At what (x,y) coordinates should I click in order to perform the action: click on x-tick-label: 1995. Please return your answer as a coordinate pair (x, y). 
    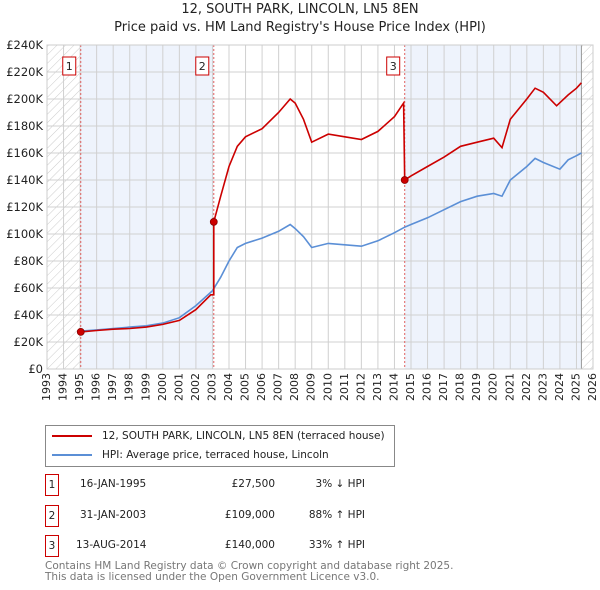
    Looking at the image, I should click on (79, 387).